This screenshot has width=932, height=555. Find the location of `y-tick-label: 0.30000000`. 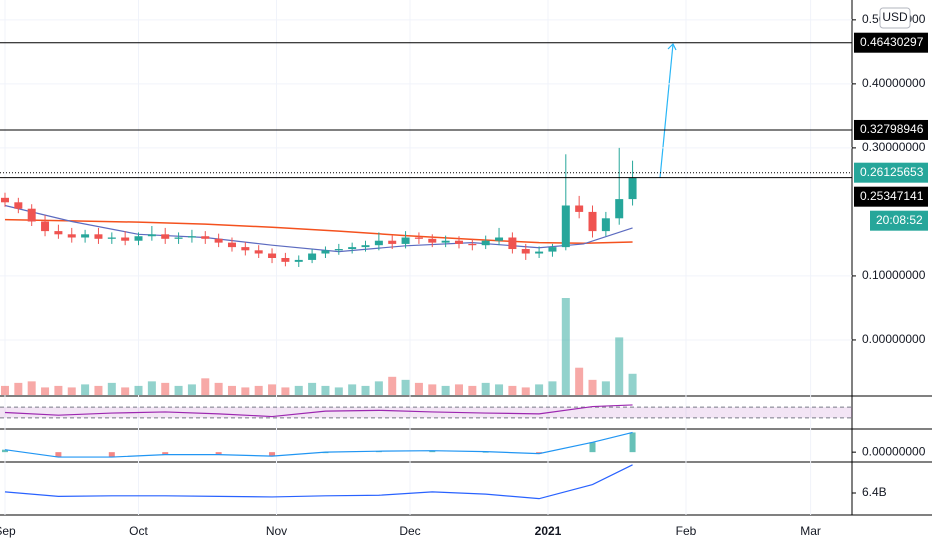

y-tick-label: 0.30000000 is located at coordinates (894, 147).